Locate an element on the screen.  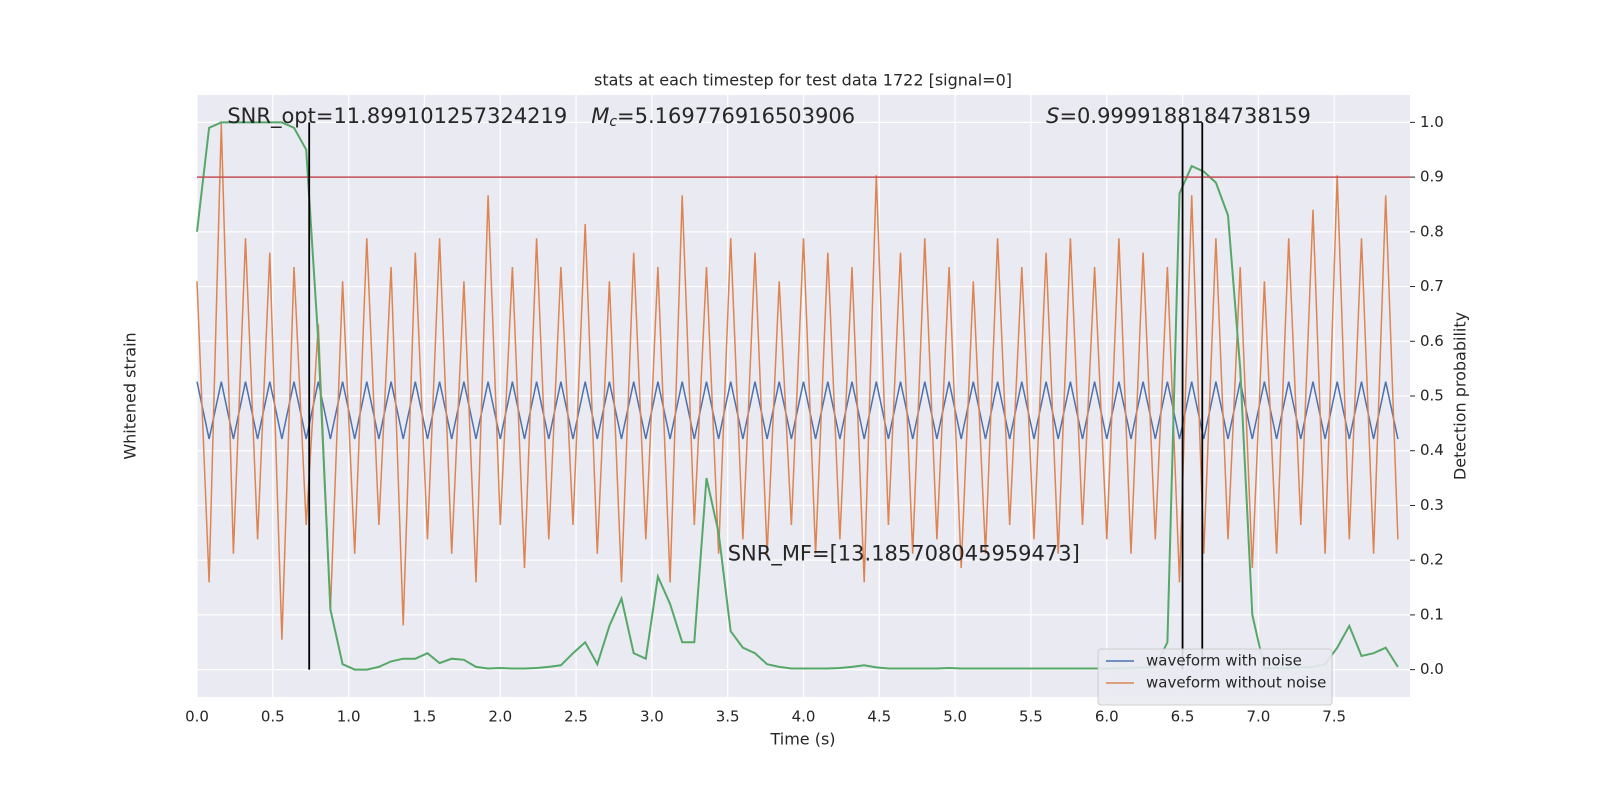
y2-tick-label: 1.0 is located at coordinates (1432, 122).